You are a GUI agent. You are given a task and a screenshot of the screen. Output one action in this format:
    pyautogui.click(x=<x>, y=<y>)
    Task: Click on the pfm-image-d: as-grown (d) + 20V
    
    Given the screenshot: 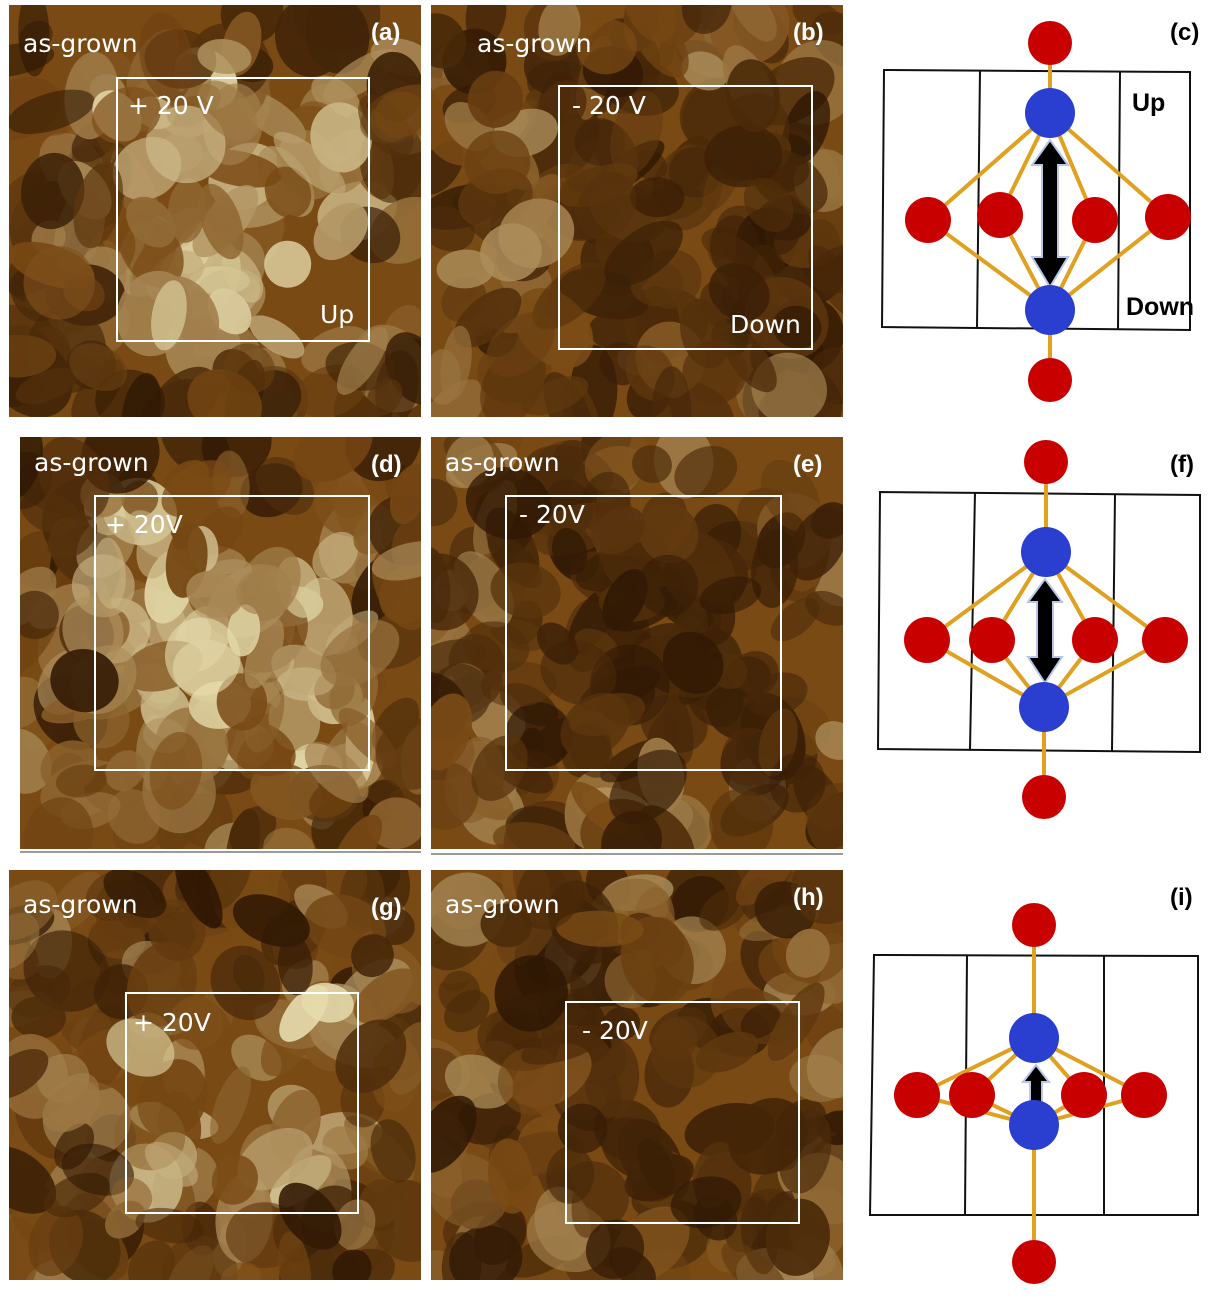 What is the action you would take?
    pyautogui.click(x=220, y=643)
    